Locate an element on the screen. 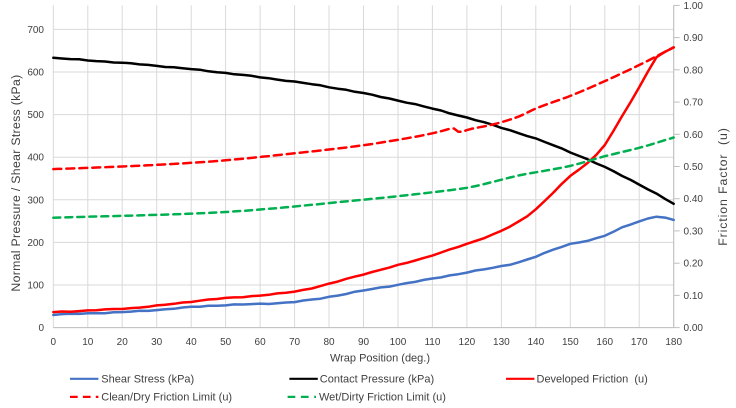 This screenshot has width=736, height=408. svg-text: 0.00 is located at coordinates (694, 328).